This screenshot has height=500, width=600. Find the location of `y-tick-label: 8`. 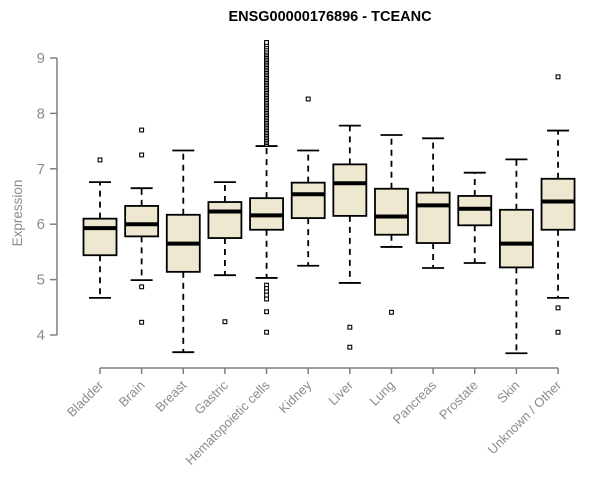

y-tick-label: 8 is located at coordinates (41, 113).